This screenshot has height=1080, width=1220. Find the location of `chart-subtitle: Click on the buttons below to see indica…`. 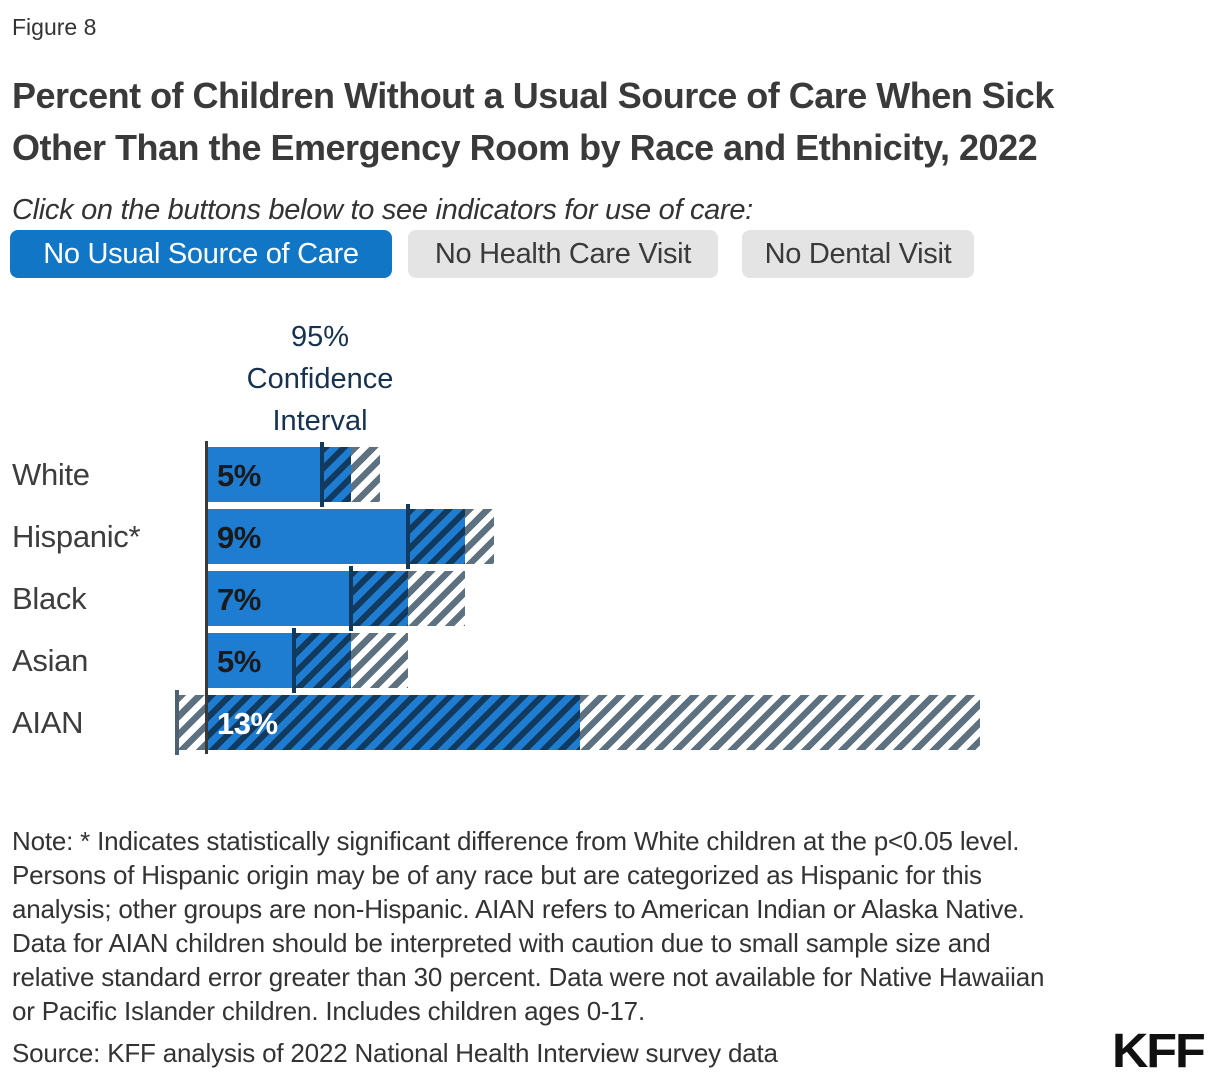

chart-subtitle: Click on the buttons below to see indica… is located at coordinates (382, 210).